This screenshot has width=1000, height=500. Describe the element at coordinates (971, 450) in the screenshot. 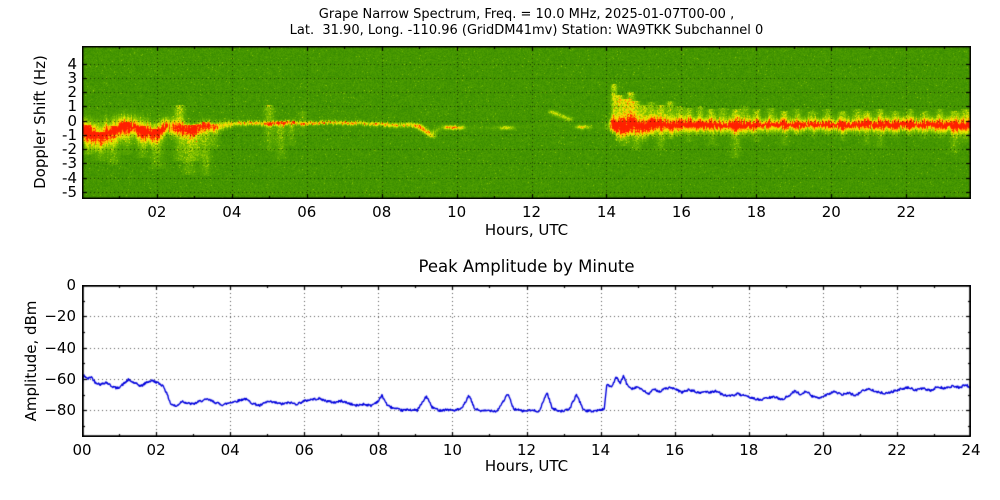

I see `amp-xtick-label: 24` at that location.